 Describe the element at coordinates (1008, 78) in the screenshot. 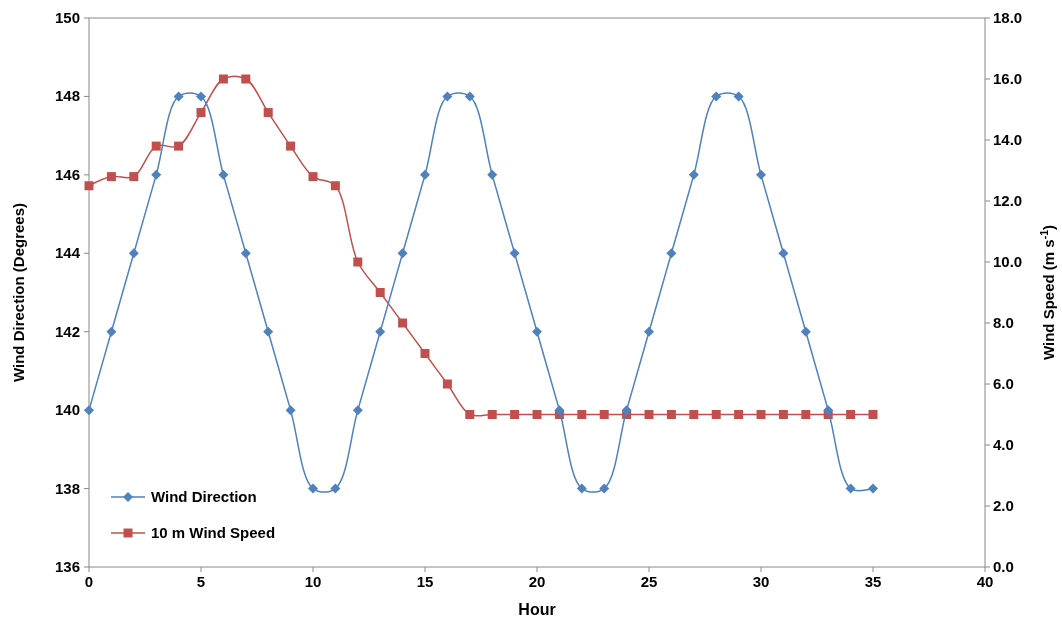

I see `y2-tick-label: 16.0` at that location.